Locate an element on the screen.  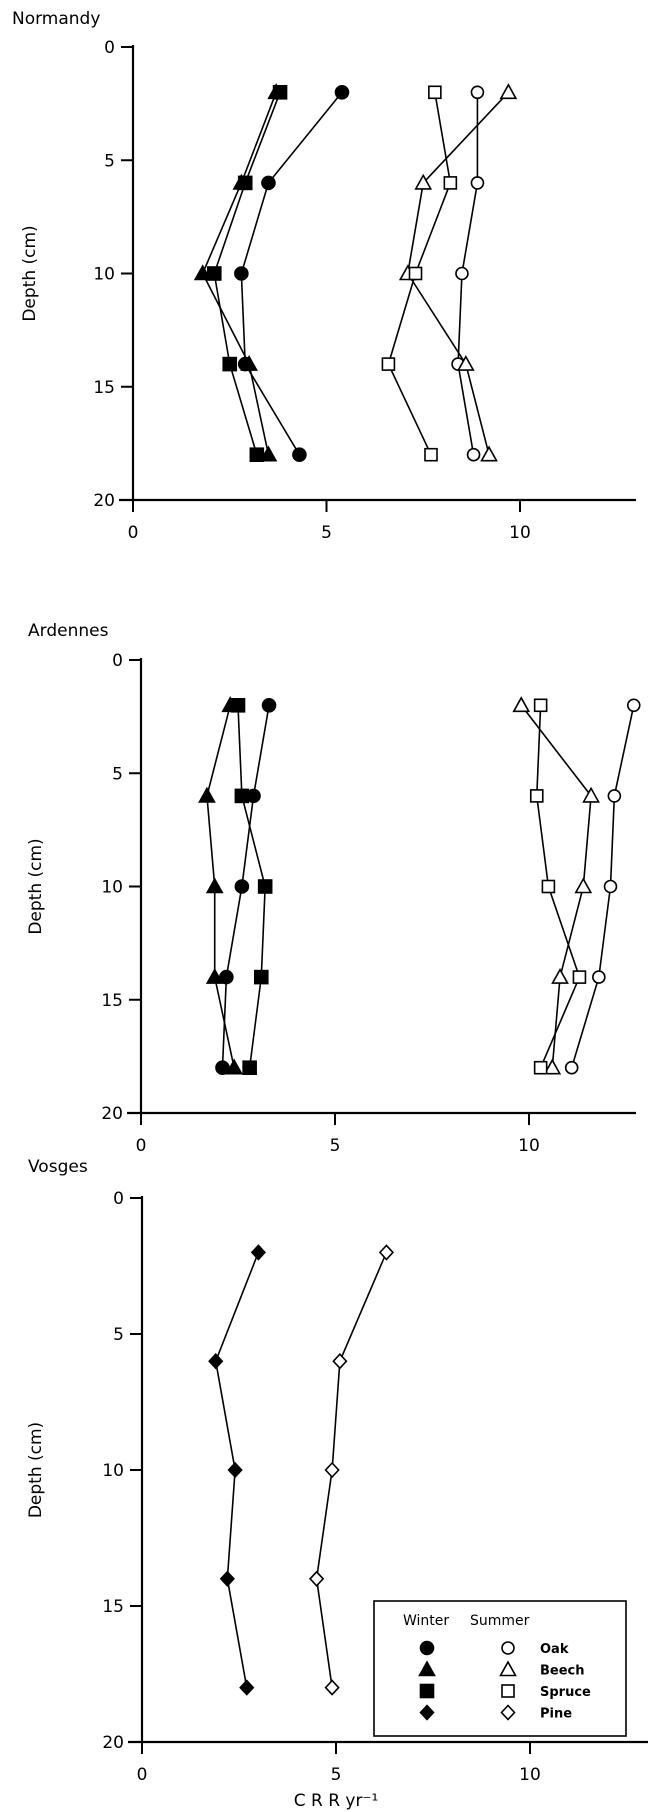
legend-box is located at coordinates (500, 1668).